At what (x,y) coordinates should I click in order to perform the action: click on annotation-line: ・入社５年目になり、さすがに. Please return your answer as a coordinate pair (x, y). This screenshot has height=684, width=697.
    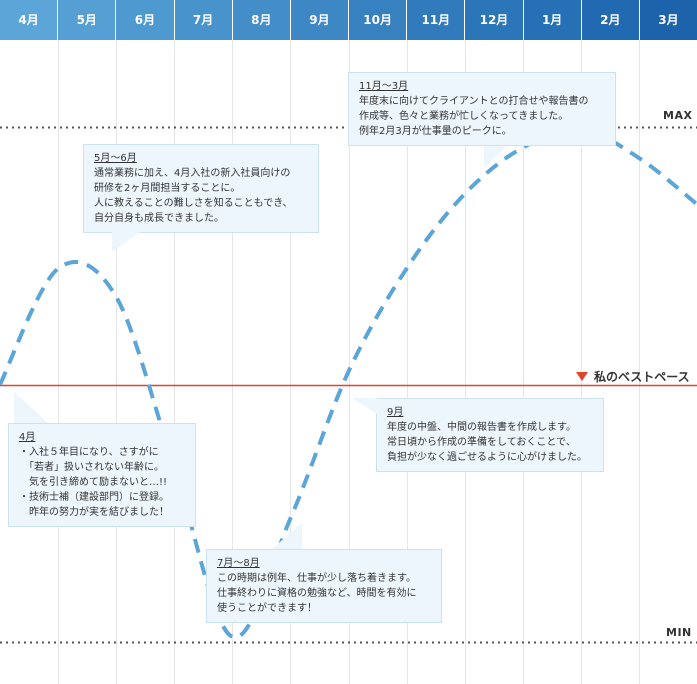
    Looking at the image, I should click on (89, 452).